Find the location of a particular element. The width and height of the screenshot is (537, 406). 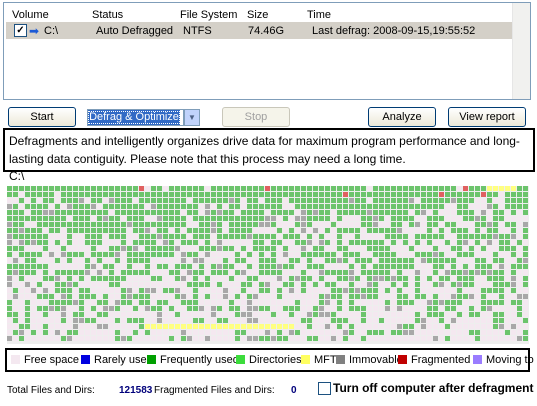

view-report-button: View report is located at coordinates (487, 117).